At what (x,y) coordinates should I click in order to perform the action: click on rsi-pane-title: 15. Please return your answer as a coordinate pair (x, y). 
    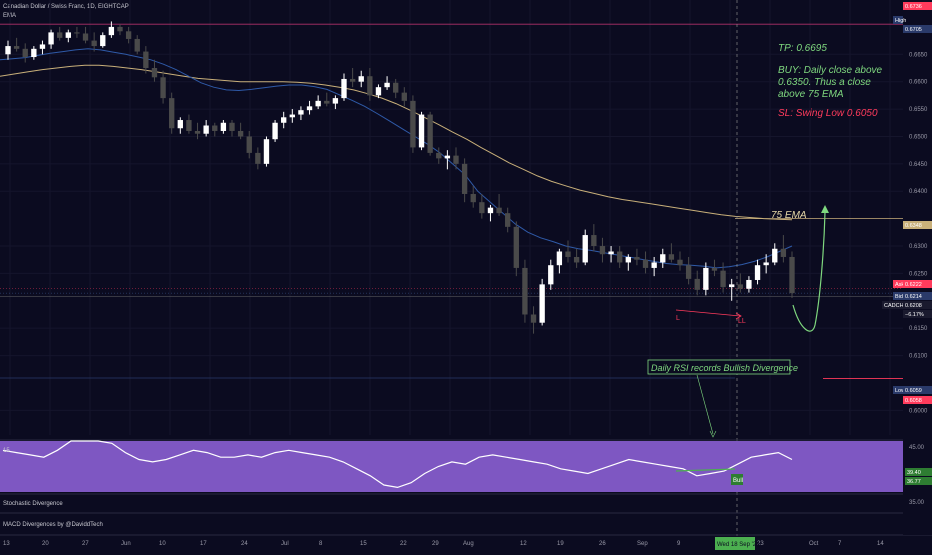
    Looking at the image, I should click on (6, 451).